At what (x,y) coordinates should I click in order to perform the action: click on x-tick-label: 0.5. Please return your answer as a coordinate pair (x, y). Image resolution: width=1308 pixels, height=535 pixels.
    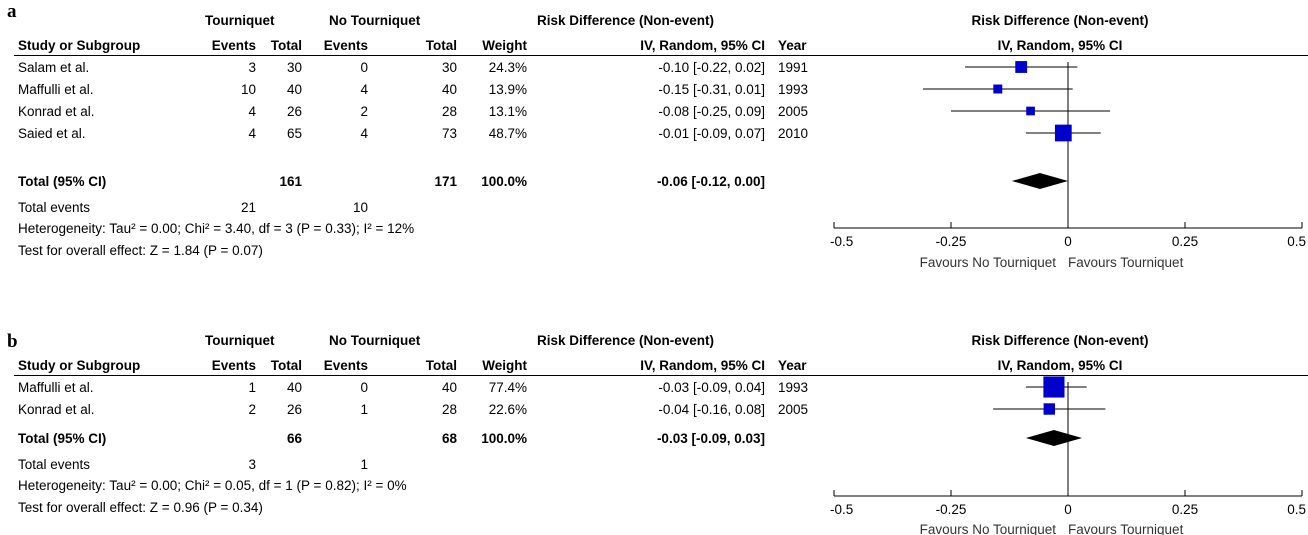
    Looking at the image, I should click on (1296, 509).